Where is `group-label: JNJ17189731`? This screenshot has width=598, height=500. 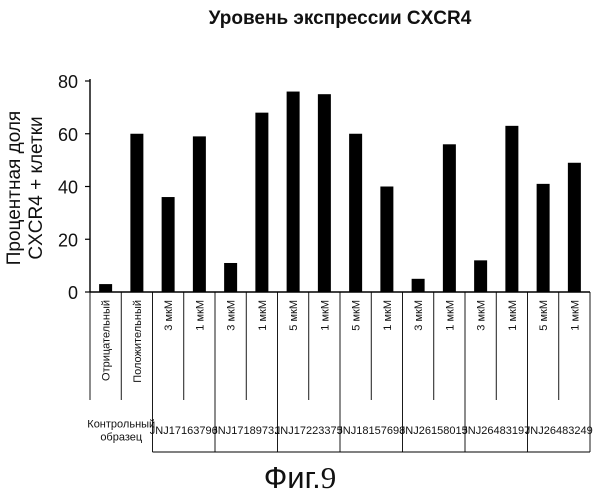
group-label: JNJ17189731 is located at coordinates (246, 431).